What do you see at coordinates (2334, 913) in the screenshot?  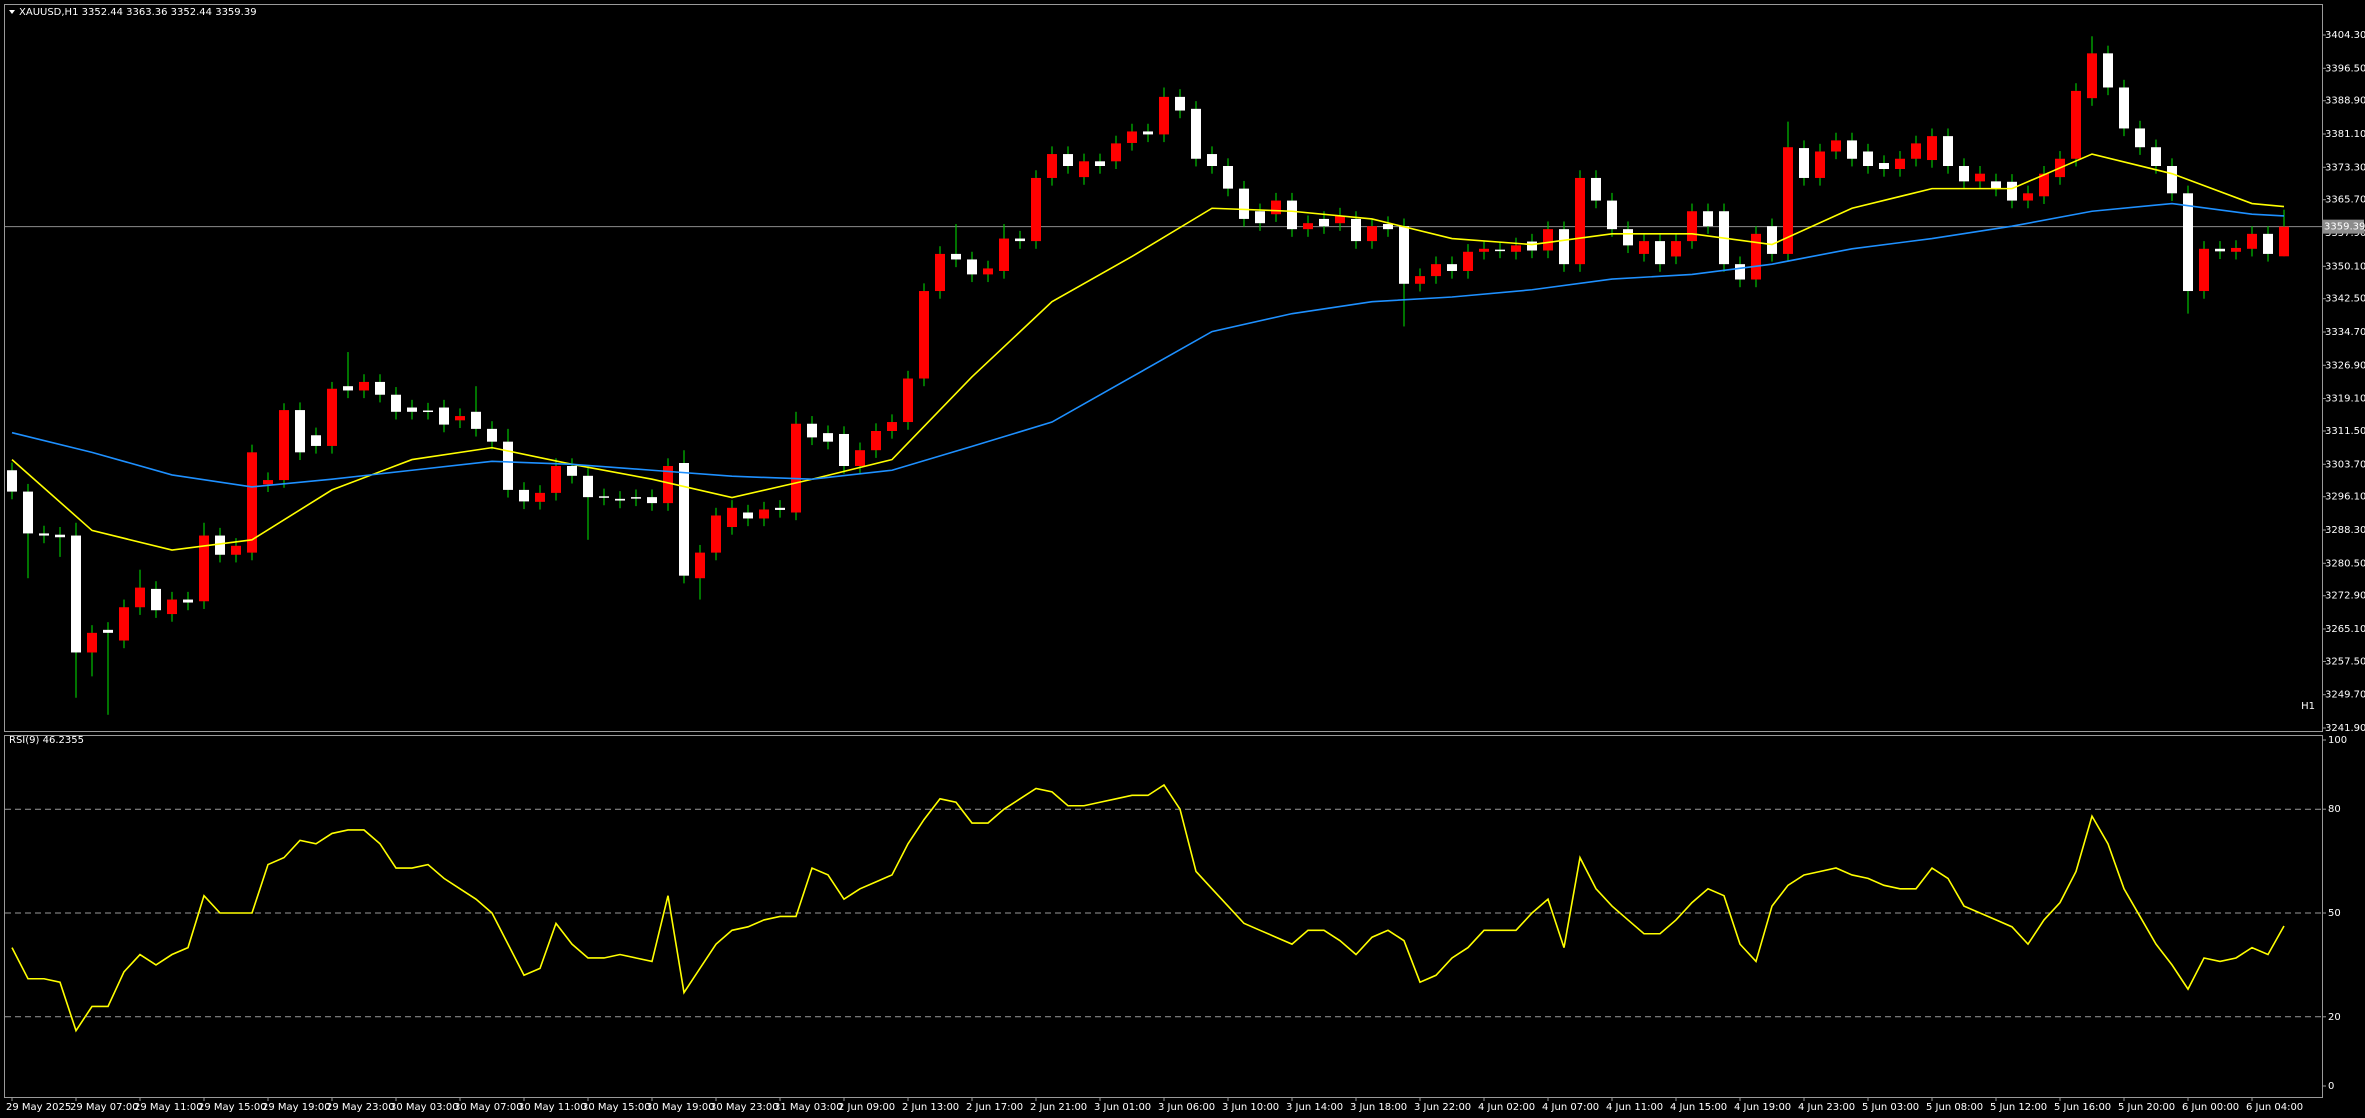 I see `y-tick-label: 50` at bounding box center [2334, 913].